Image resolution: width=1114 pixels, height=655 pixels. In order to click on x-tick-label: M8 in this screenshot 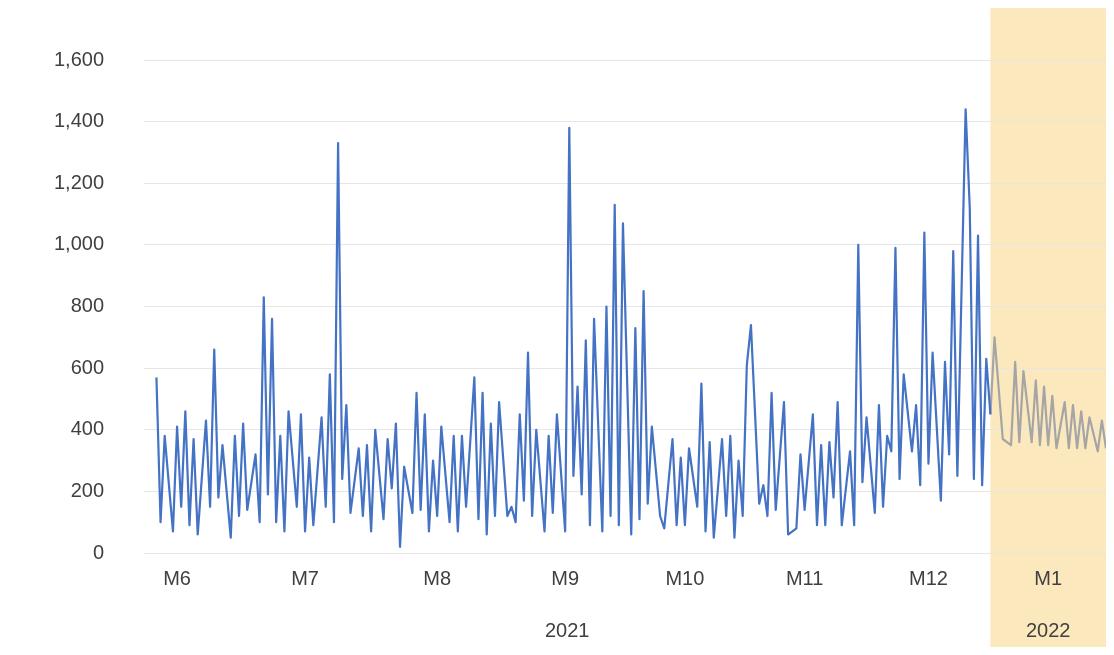, I will do `click(437, 577)`.